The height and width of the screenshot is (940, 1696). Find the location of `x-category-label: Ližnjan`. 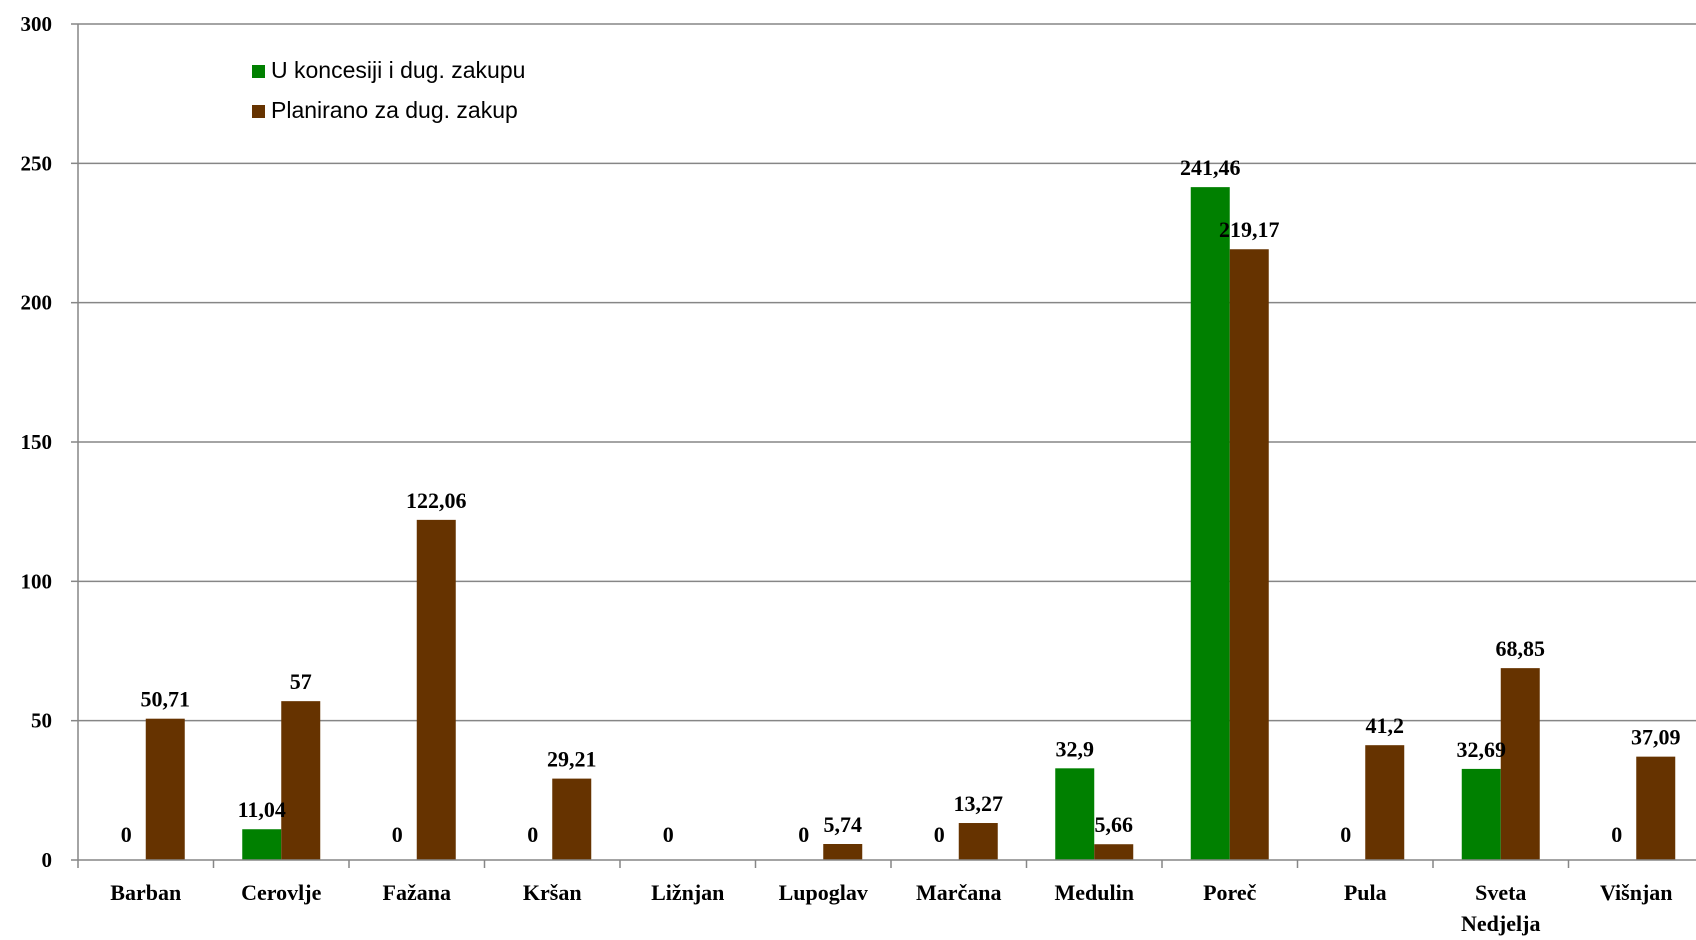

x-category-label: Ližnjan is located at coordinates (687, 892).